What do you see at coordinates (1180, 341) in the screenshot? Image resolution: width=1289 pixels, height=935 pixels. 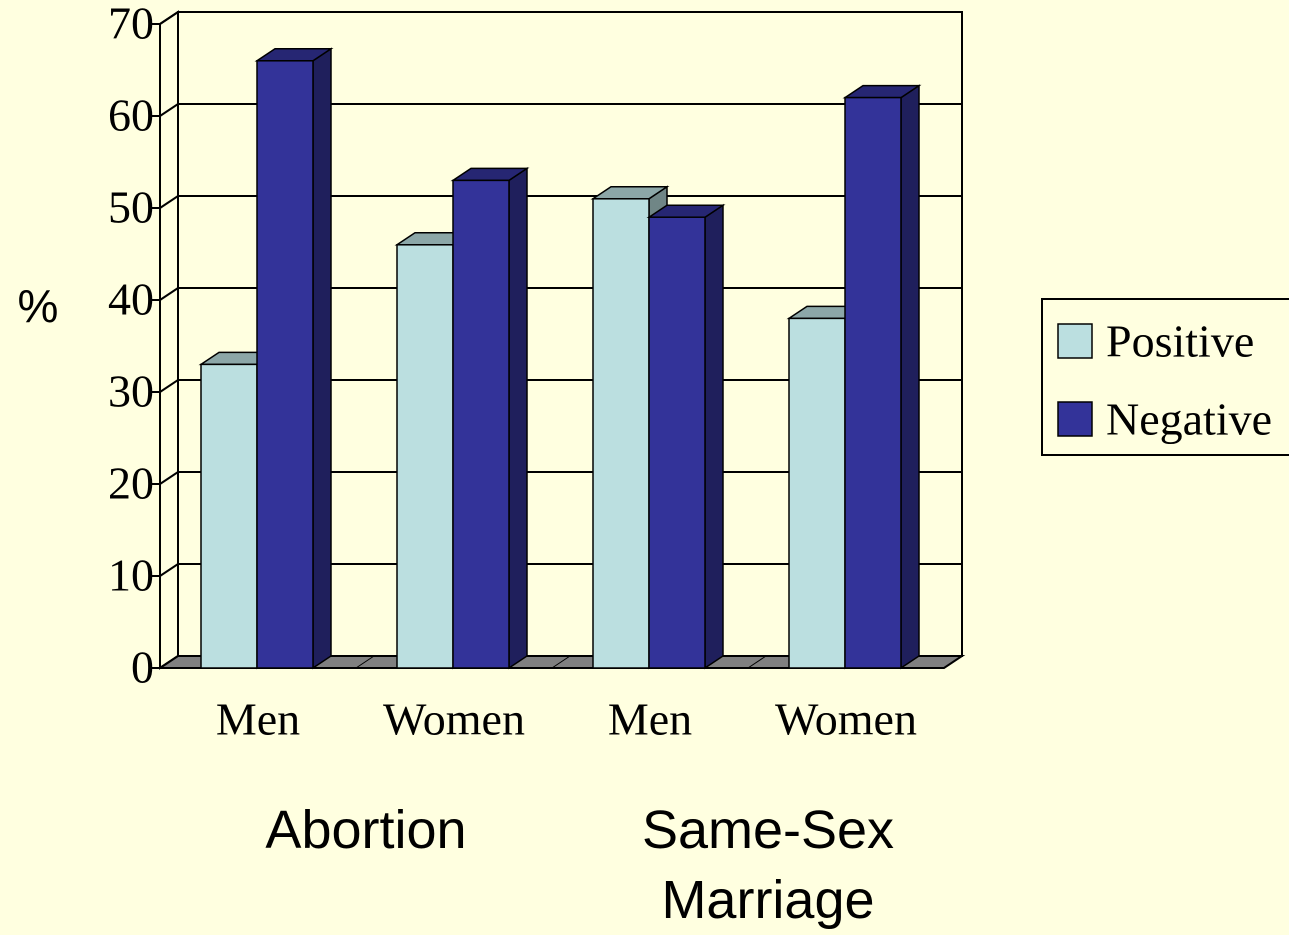 I see `legend-label: Positive` at bounding box center [1180, 341].